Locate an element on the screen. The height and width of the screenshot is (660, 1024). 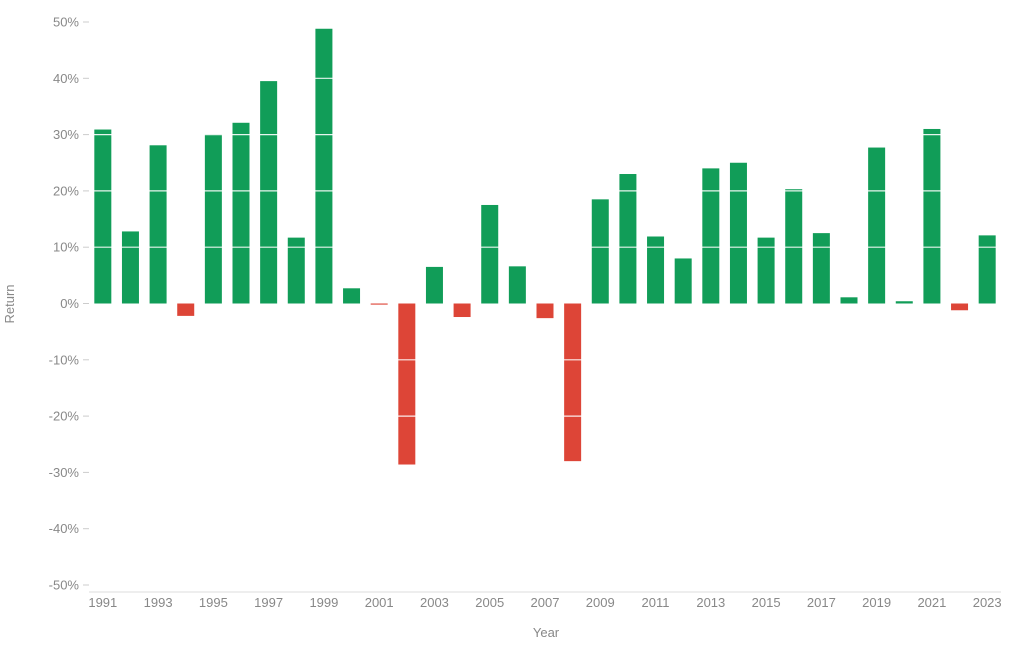
y-tick-label: -30% is located at coordinates (64, 472).